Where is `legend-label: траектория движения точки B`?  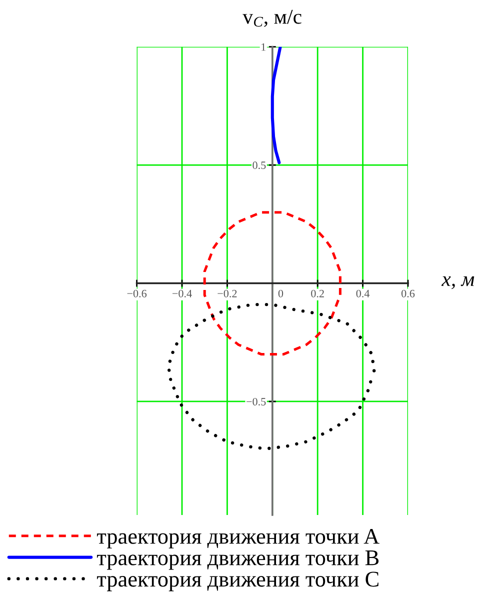 legend-label: траектория движения точки B is located at coordinates (237, 560).